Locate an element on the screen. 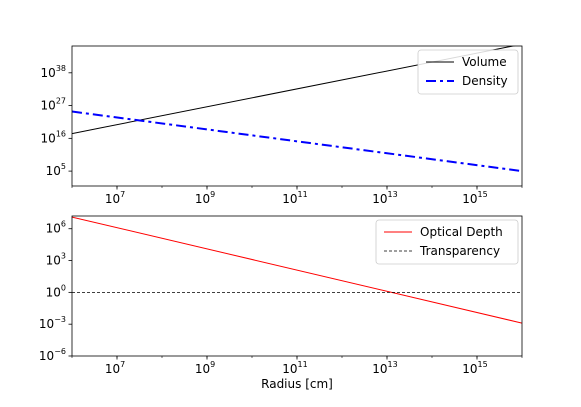 Image resolution: width=581 pixels, height=407 pixels. x-axis-label: Radius [cm] is located at coordinates (297, 384).